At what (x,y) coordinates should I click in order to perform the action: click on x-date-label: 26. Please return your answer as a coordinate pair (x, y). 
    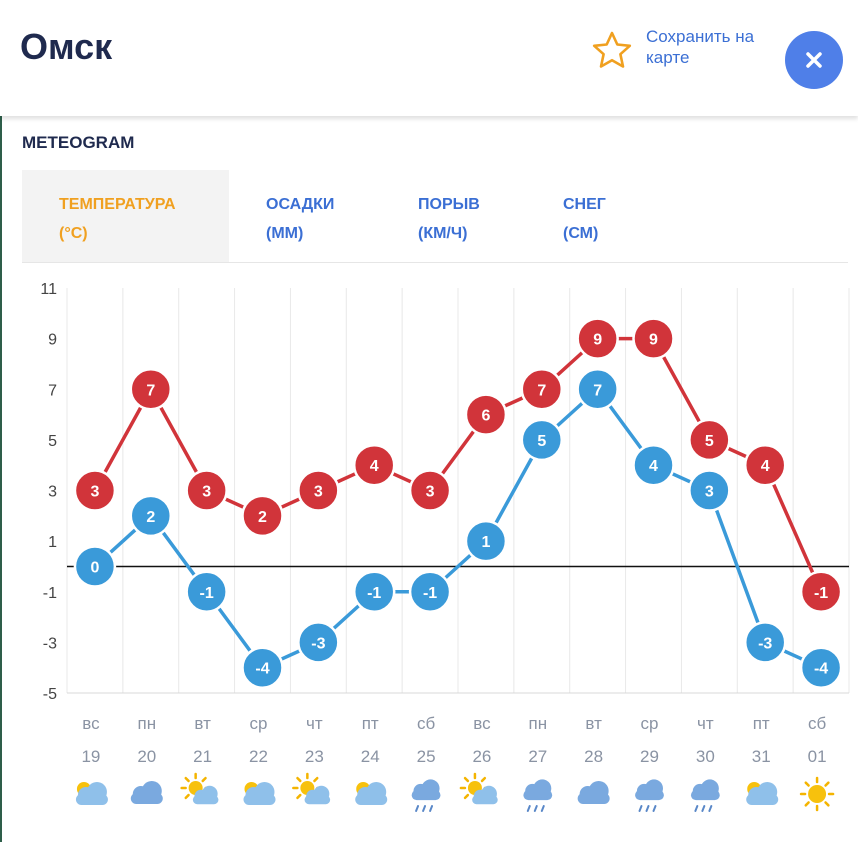
    Looking at the image, I should click on (481, 756).